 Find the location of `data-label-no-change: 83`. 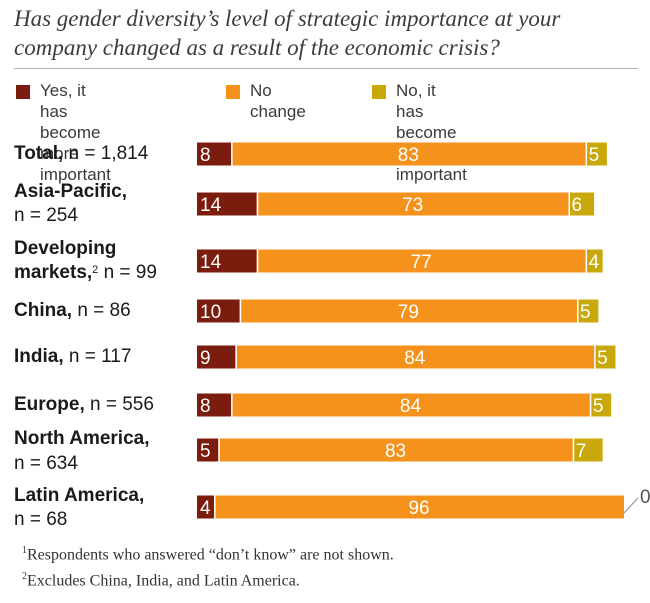

data-label-no-change: 83 is located at coordinates (395, 451).